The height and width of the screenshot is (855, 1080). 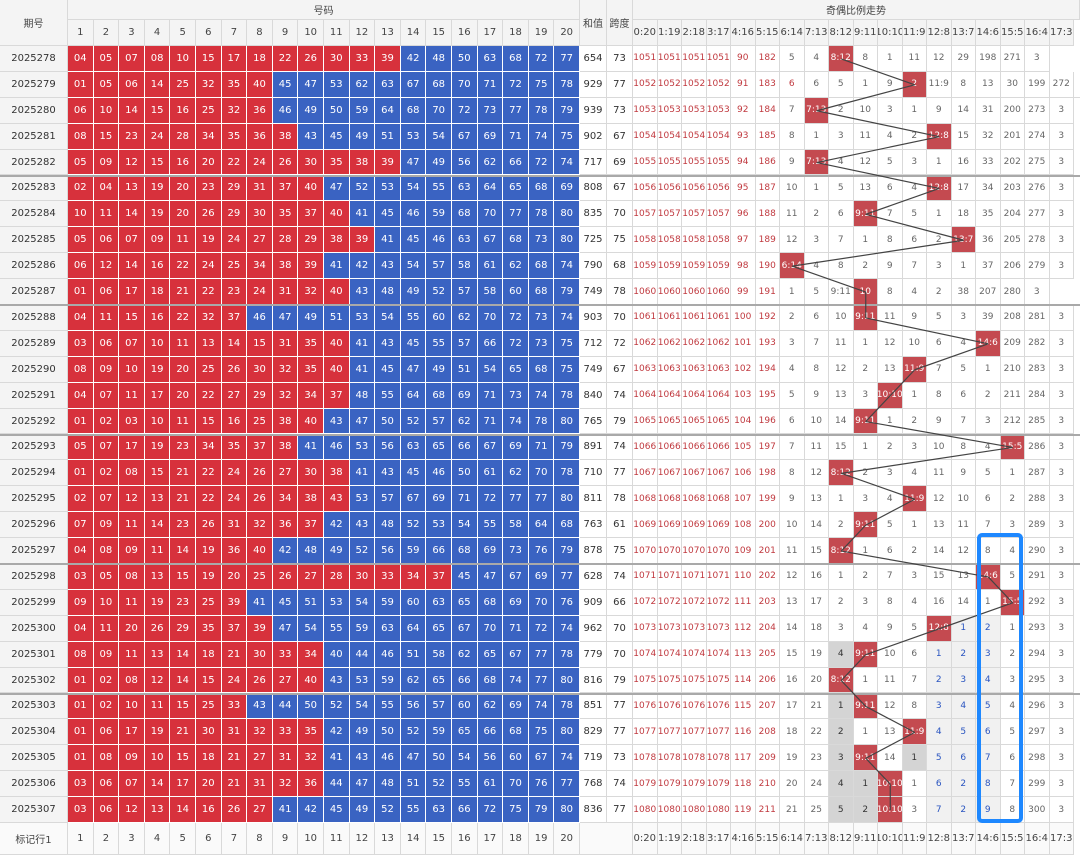 I want to click on ratio-cell: 1079, so click(x=645, y=784).